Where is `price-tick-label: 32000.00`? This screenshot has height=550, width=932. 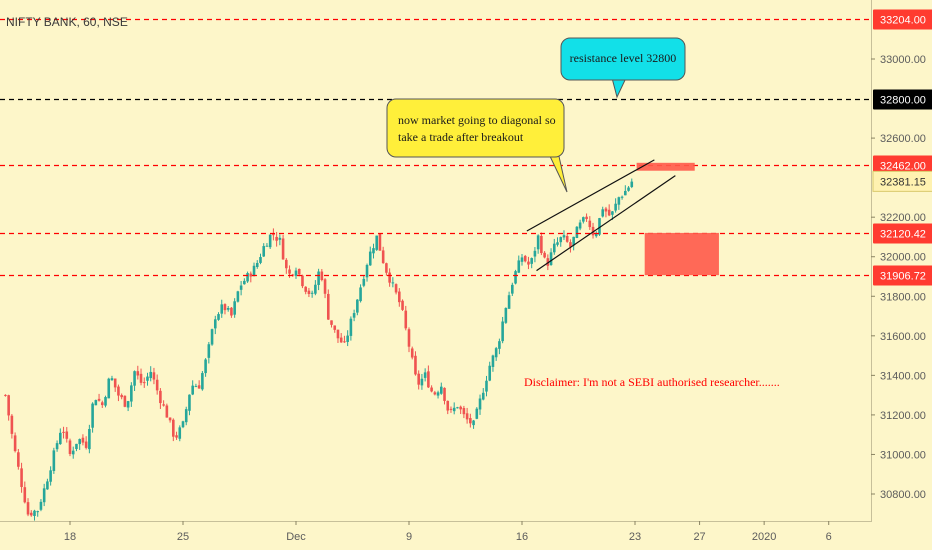 price-tick-label: 32000.00 is located at coordinates (903, 258).